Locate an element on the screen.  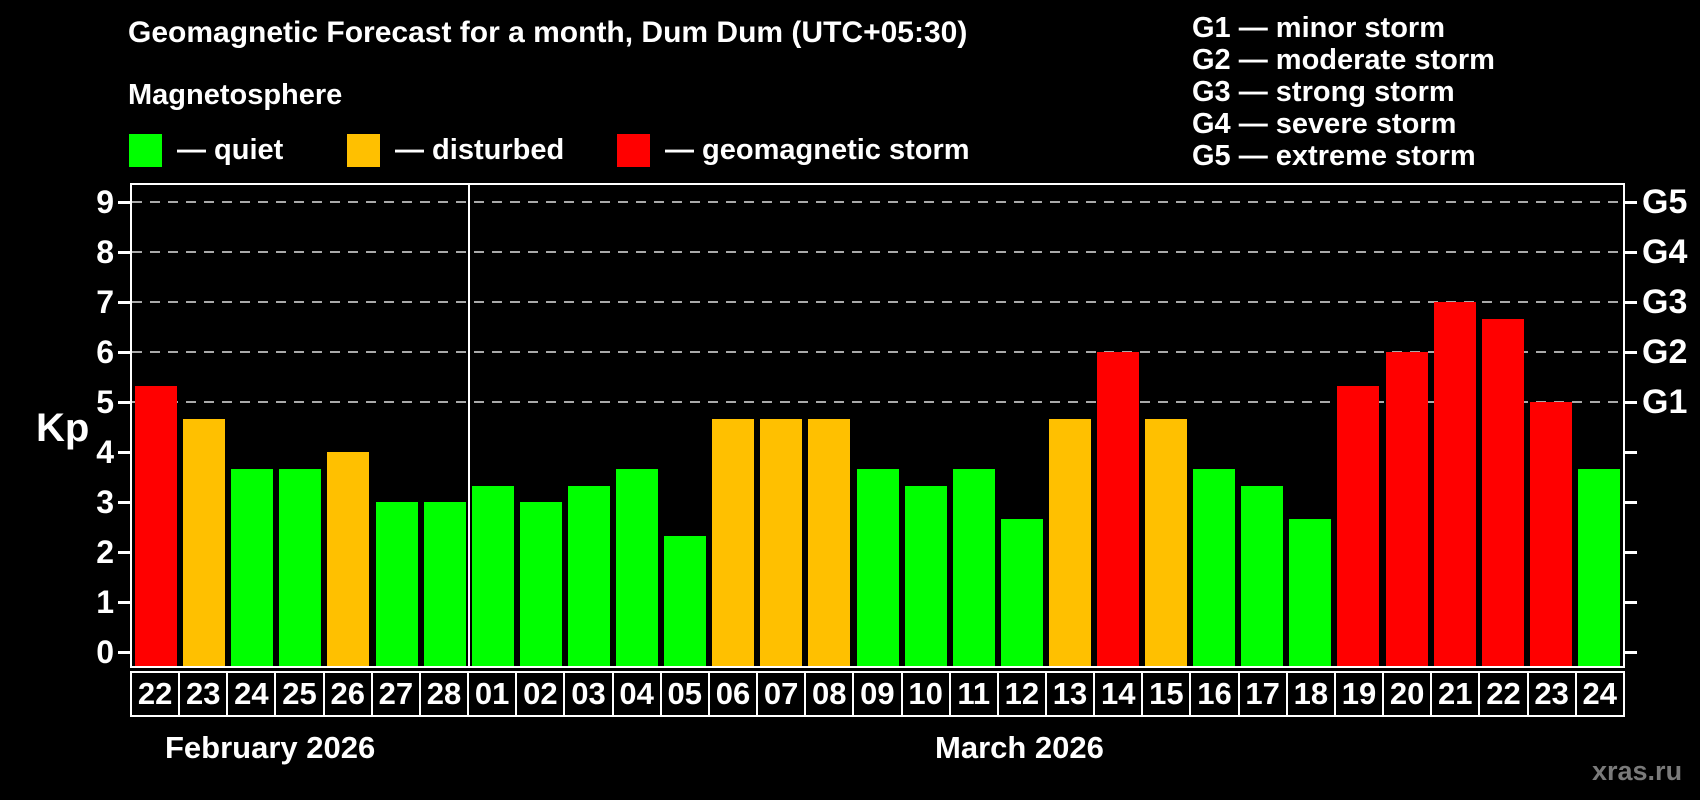
legend-item-quiet: — quiet is located at coordinates (206, 150).